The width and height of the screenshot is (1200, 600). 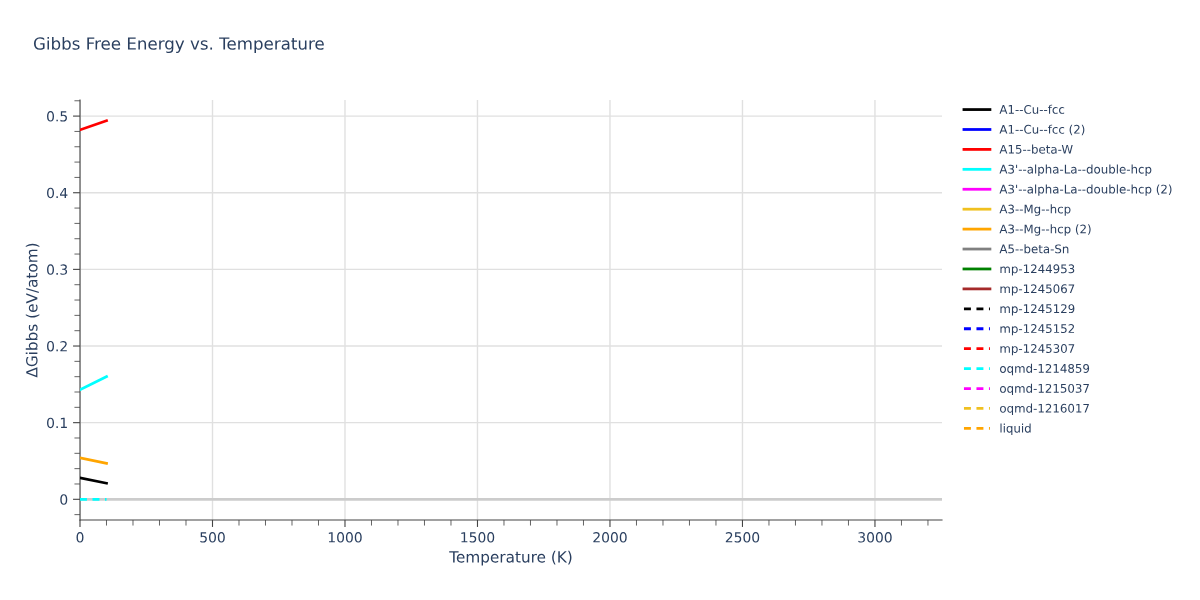 I want to click on x-axis-title: Temperature (K), so click(x=510, y=558).